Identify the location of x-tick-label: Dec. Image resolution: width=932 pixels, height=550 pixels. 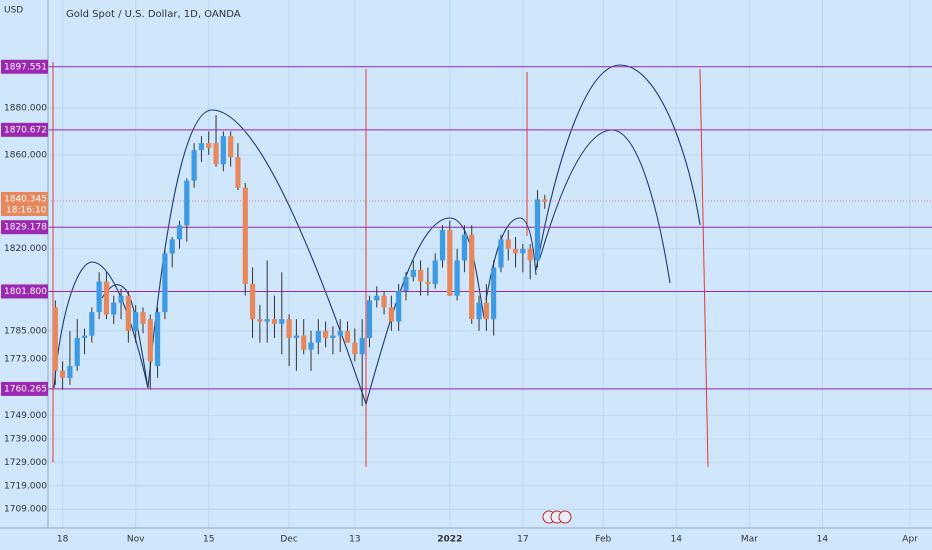
(288, 540).